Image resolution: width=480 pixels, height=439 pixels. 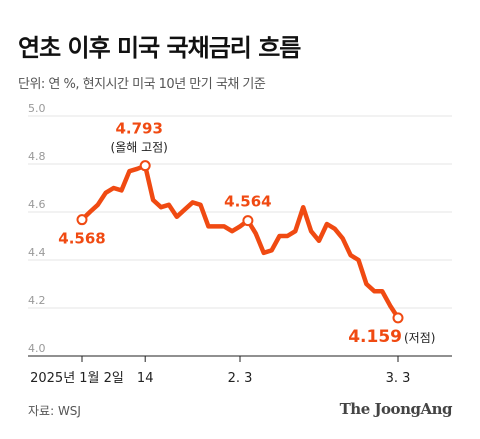 I want to click on y-tick-label: 5.0, so click(x=37, y=108).